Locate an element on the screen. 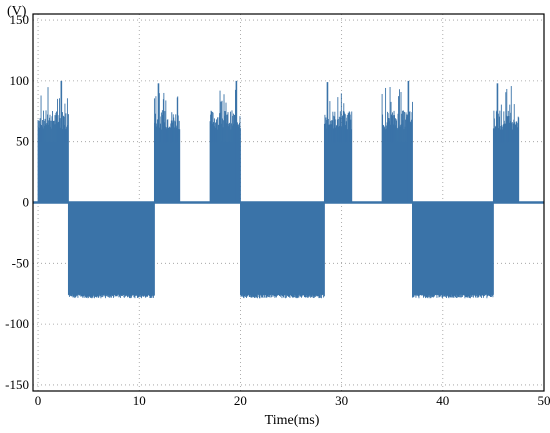  x-tick-label: 40 is located at coordinates (442, 400).